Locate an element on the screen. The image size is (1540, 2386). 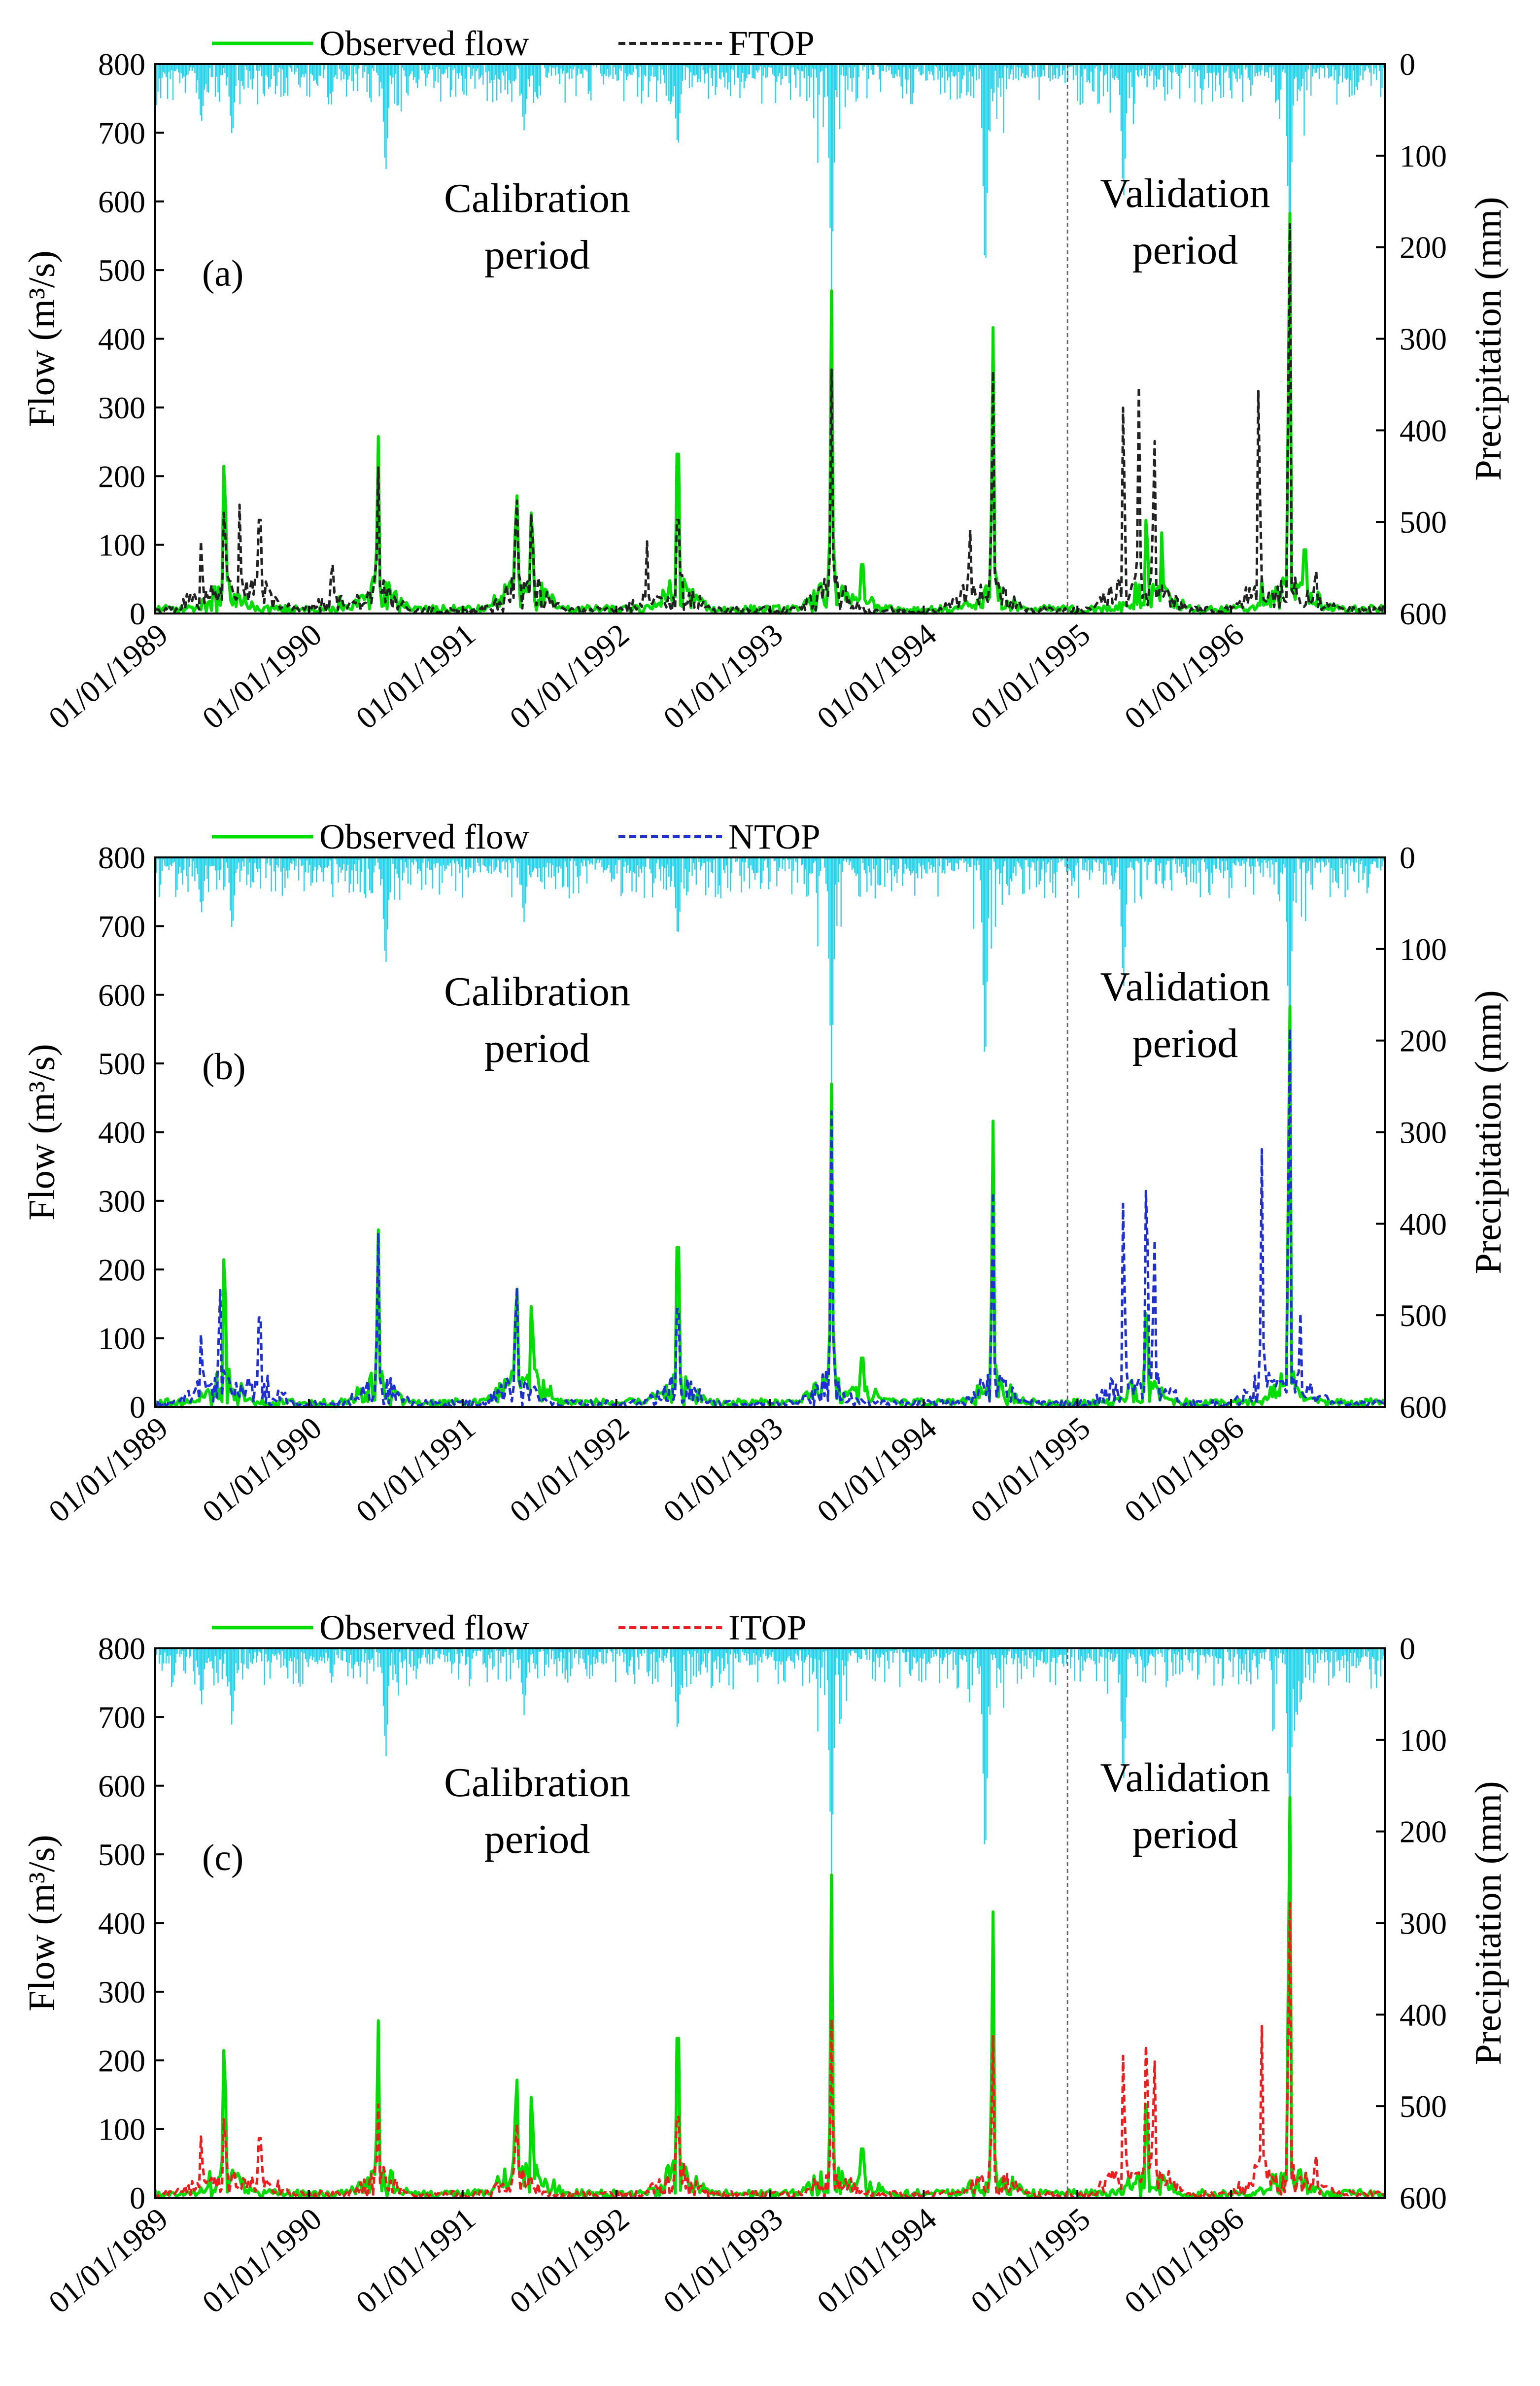
series-ntop is located at coordinates (770, 1218).